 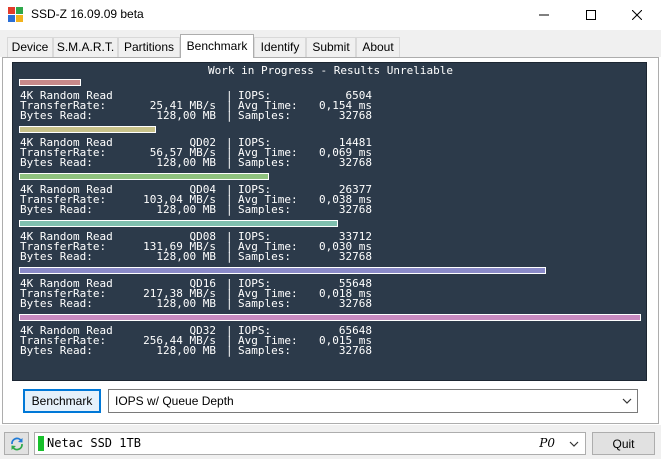 I want to click on title-bar: SSD-Z 16.09.09 beta, so click(x=330, y=15).